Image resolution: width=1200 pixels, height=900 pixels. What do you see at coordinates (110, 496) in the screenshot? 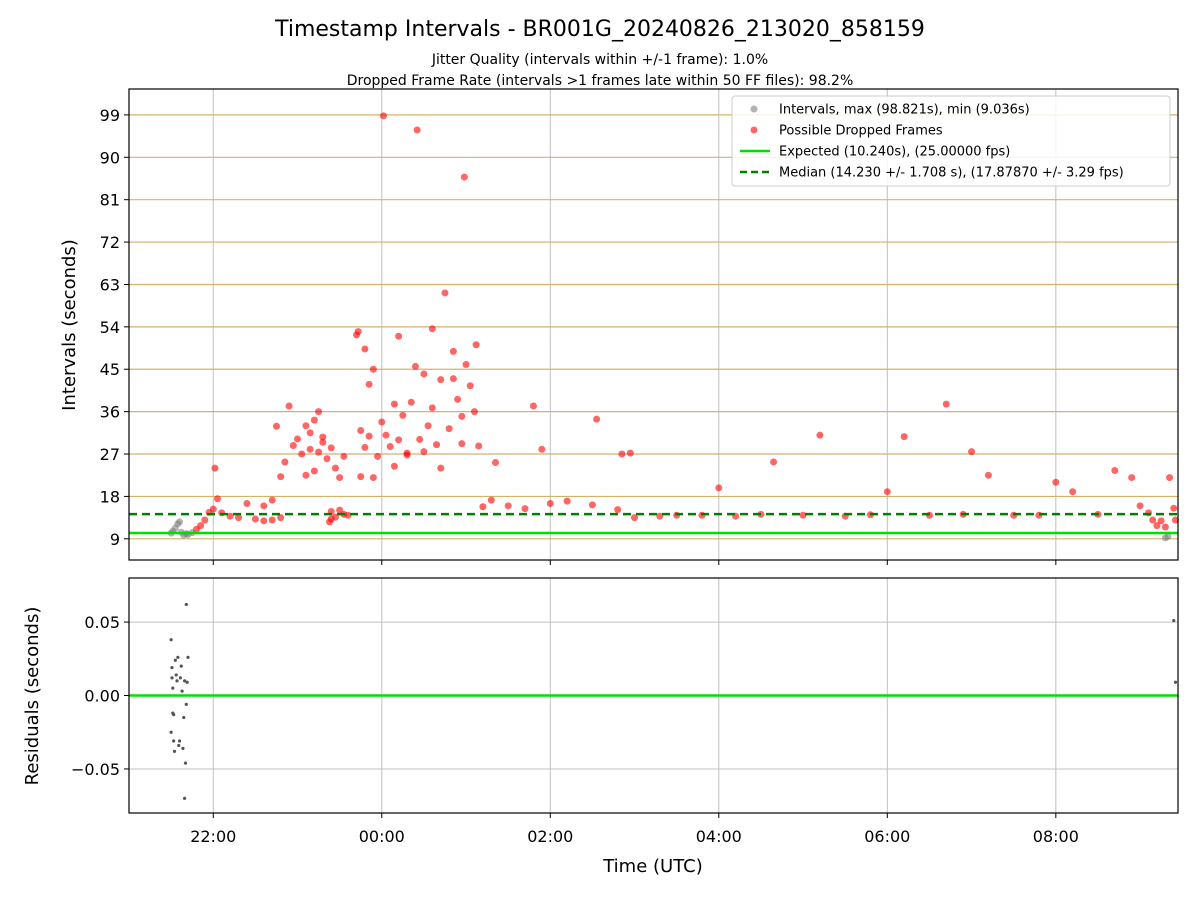
I see `intervals-y-tick-label: 18` at bounding box center [110, 496].